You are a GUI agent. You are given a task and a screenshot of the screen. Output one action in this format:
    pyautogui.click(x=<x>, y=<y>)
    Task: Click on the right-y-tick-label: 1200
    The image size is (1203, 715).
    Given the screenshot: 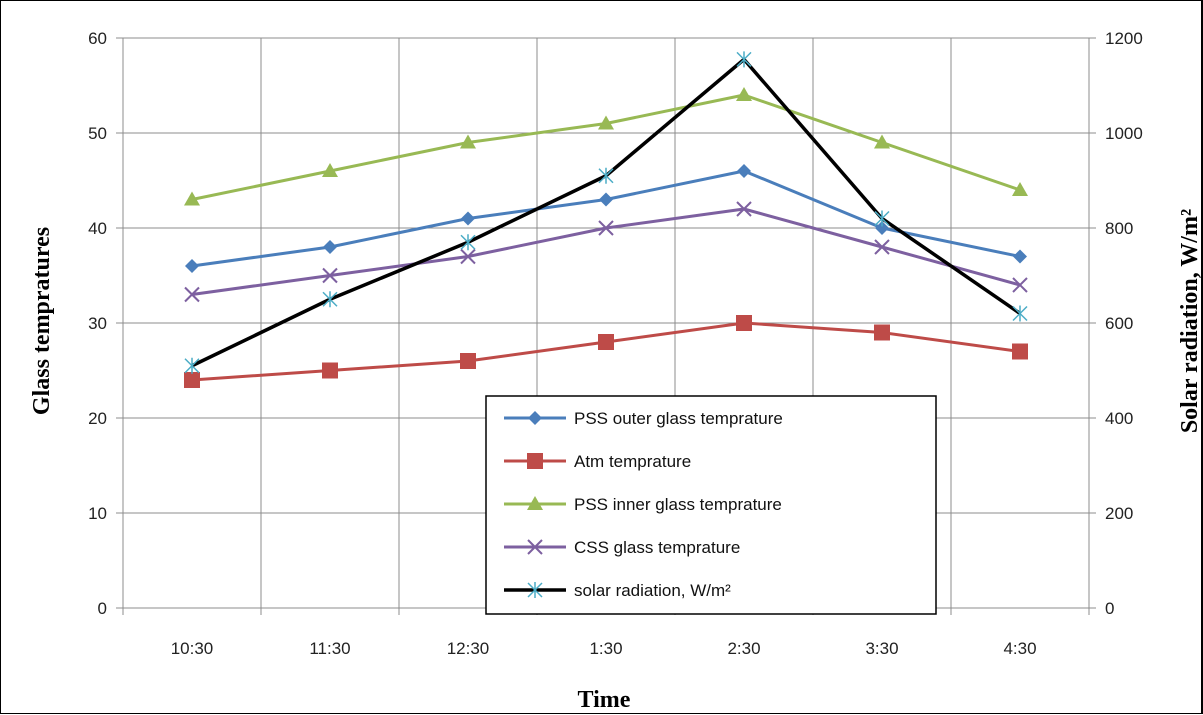 What is the action you would take?
    pyautogui.click(x=1124, y=38)
    